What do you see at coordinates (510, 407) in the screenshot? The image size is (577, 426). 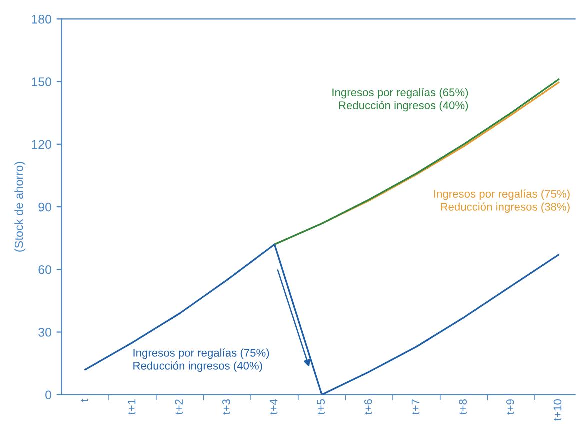 I see `x-tick-label: t+9` at bounding box center [510, 407].